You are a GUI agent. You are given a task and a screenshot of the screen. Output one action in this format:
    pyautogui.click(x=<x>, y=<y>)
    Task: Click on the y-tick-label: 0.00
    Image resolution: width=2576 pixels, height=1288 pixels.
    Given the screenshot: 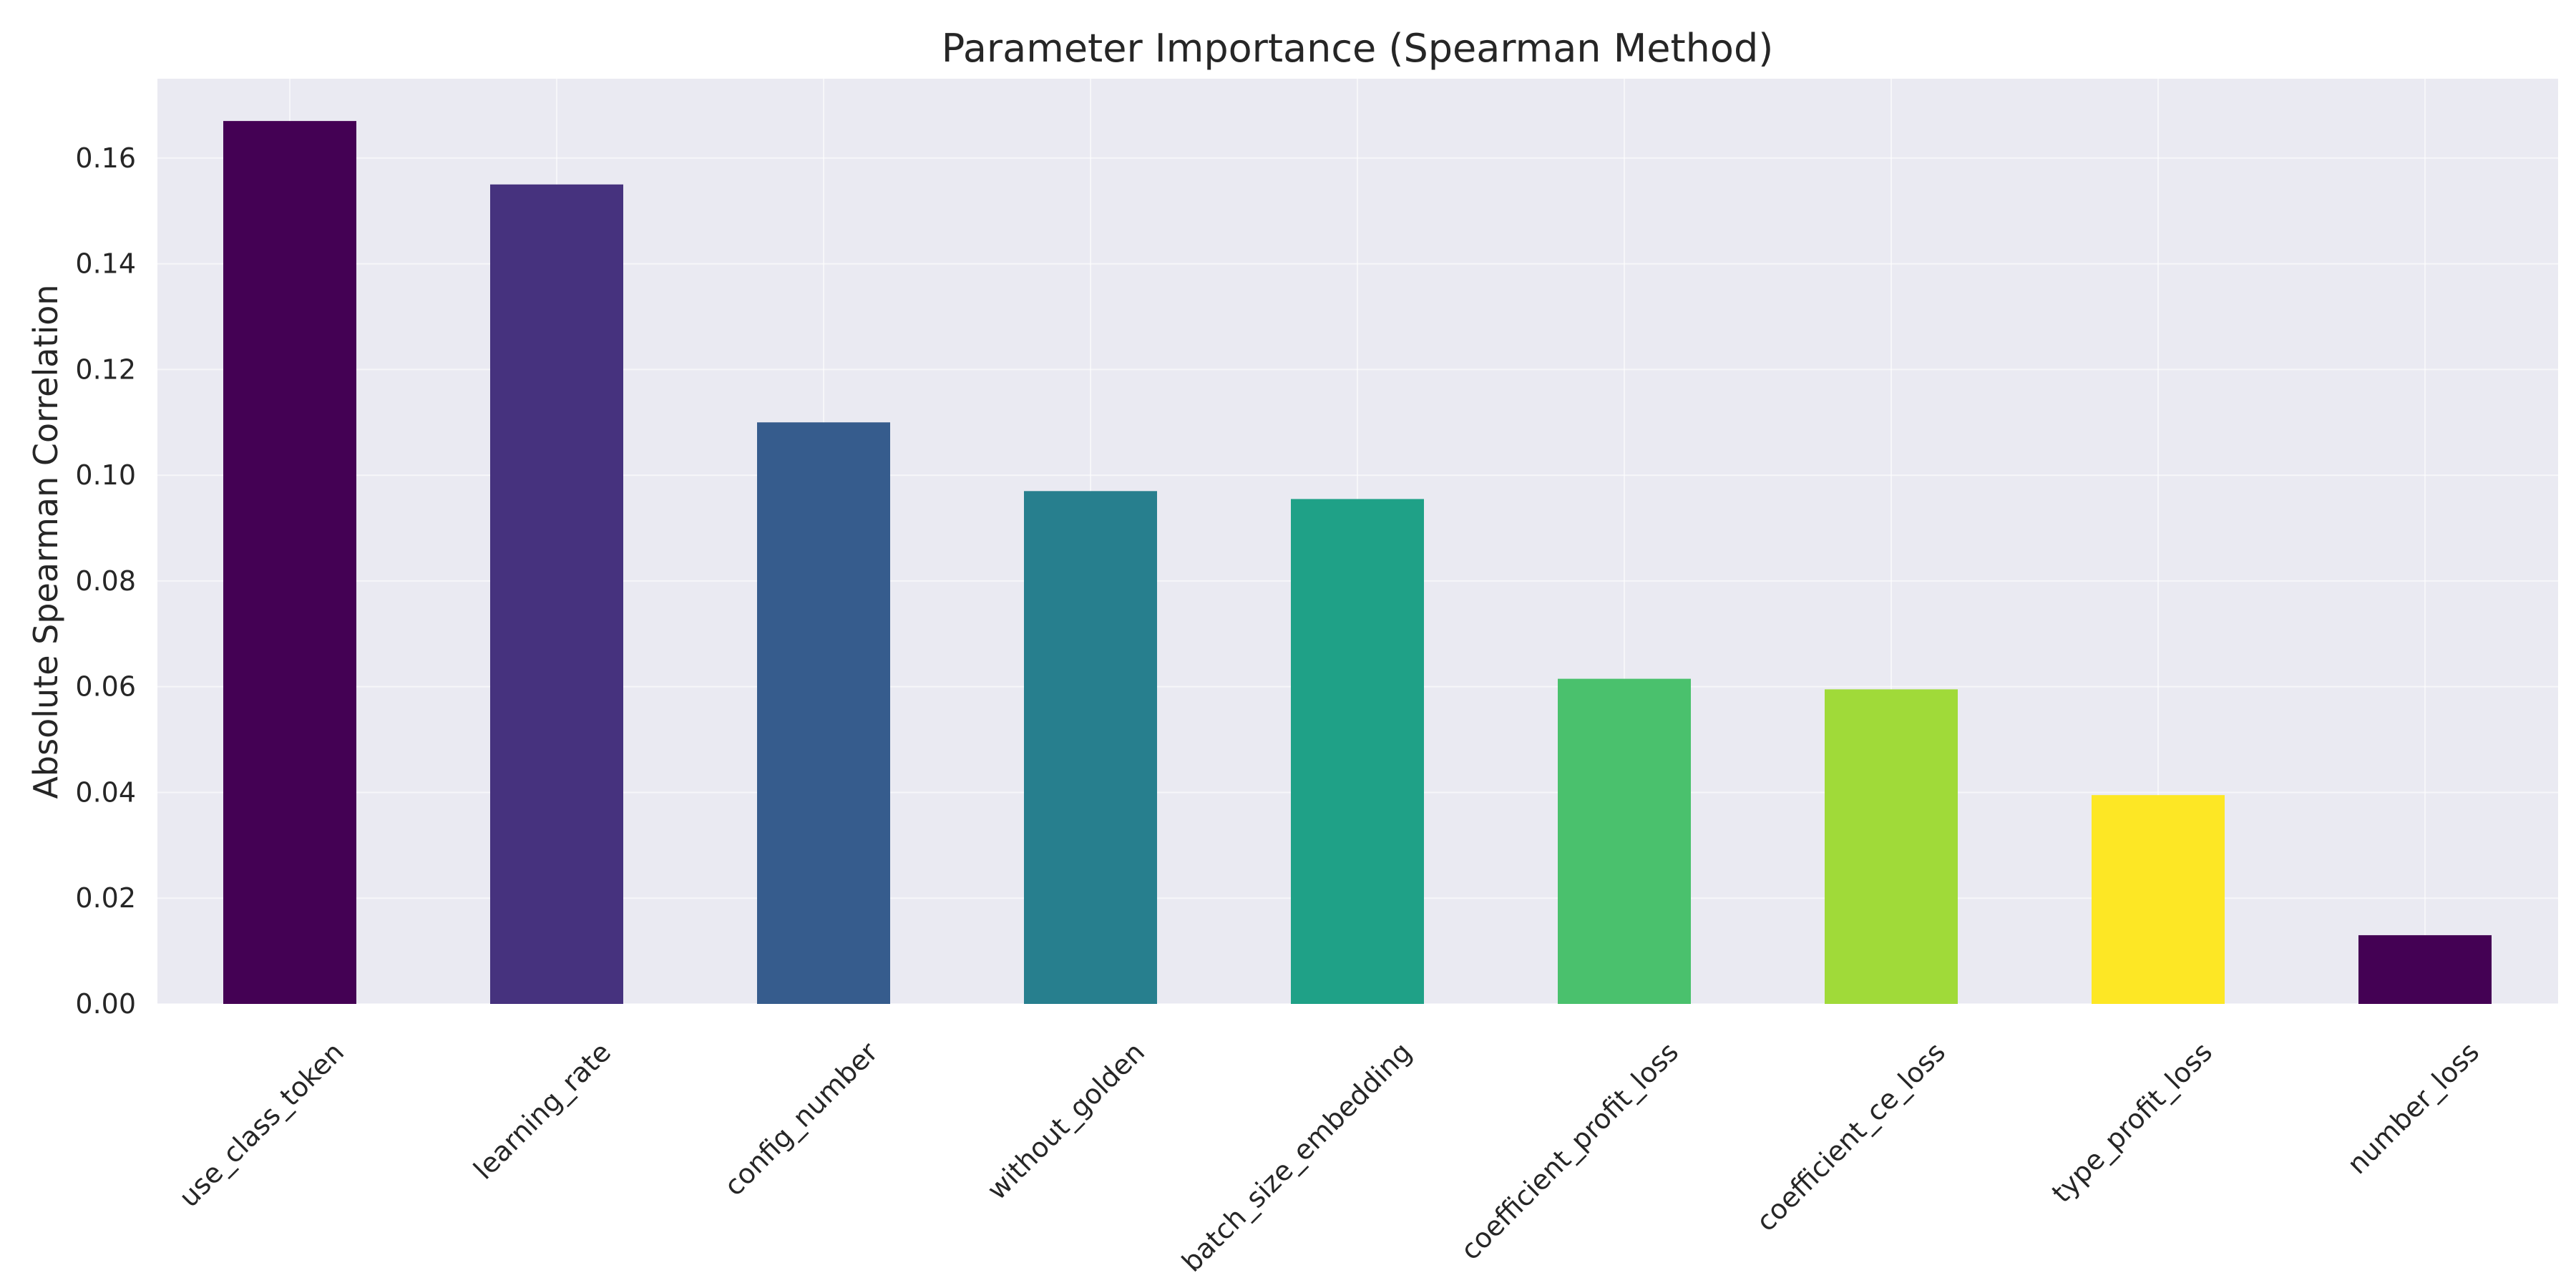 What is the action you would take?
    pyautogui.click(x=105, y=1004)
    